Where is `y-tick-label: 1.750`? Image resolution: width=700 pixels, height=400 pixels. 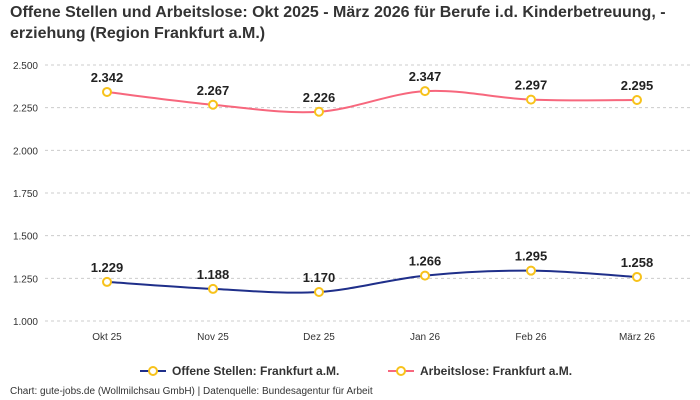
y-tick-label: 1.750 is located at coordinates (25, 194).